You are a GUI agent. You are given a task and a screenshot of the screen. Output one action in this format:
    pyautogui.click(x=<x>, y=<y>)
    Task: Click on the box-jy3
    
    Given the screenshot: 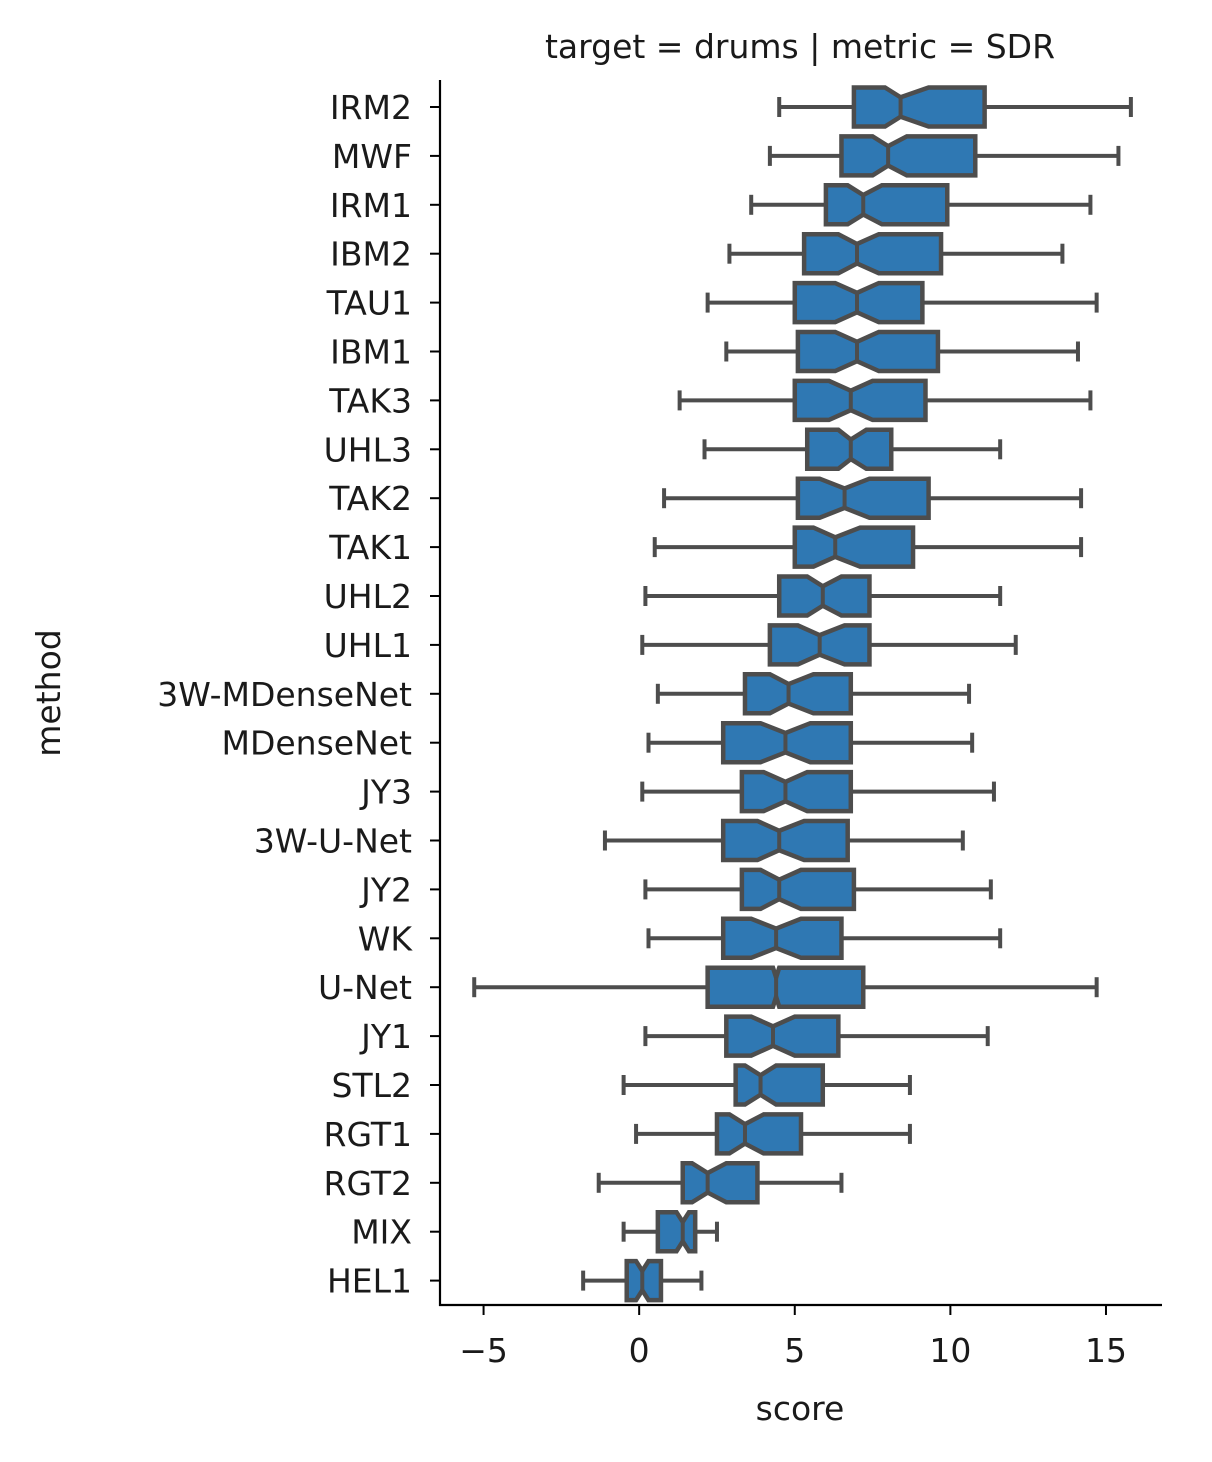 What is the action you would take?
    pyautogui.click(x=818, y=791)
    